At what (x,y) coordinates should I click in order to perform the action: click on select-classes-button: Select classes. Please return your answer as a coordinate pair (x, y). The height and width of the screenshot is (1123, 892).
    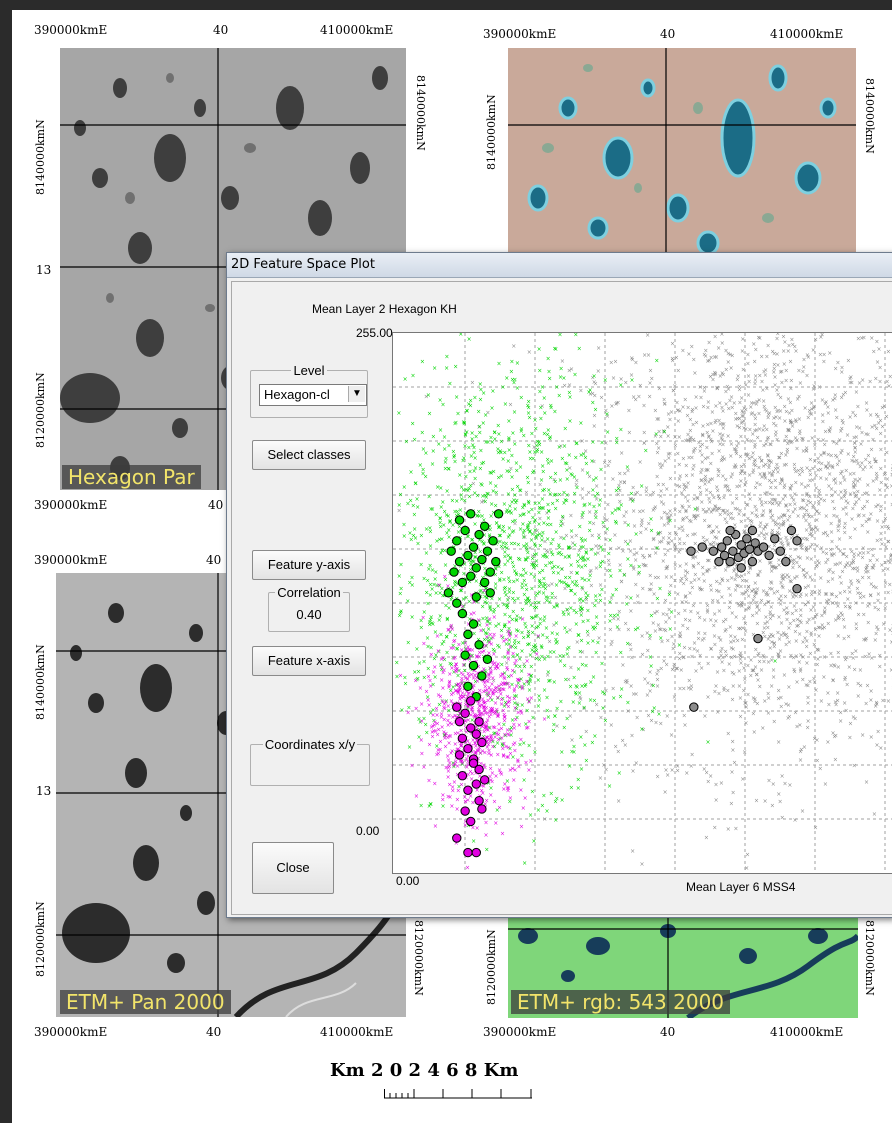
    Looking at the image, I should click on (309, 455).